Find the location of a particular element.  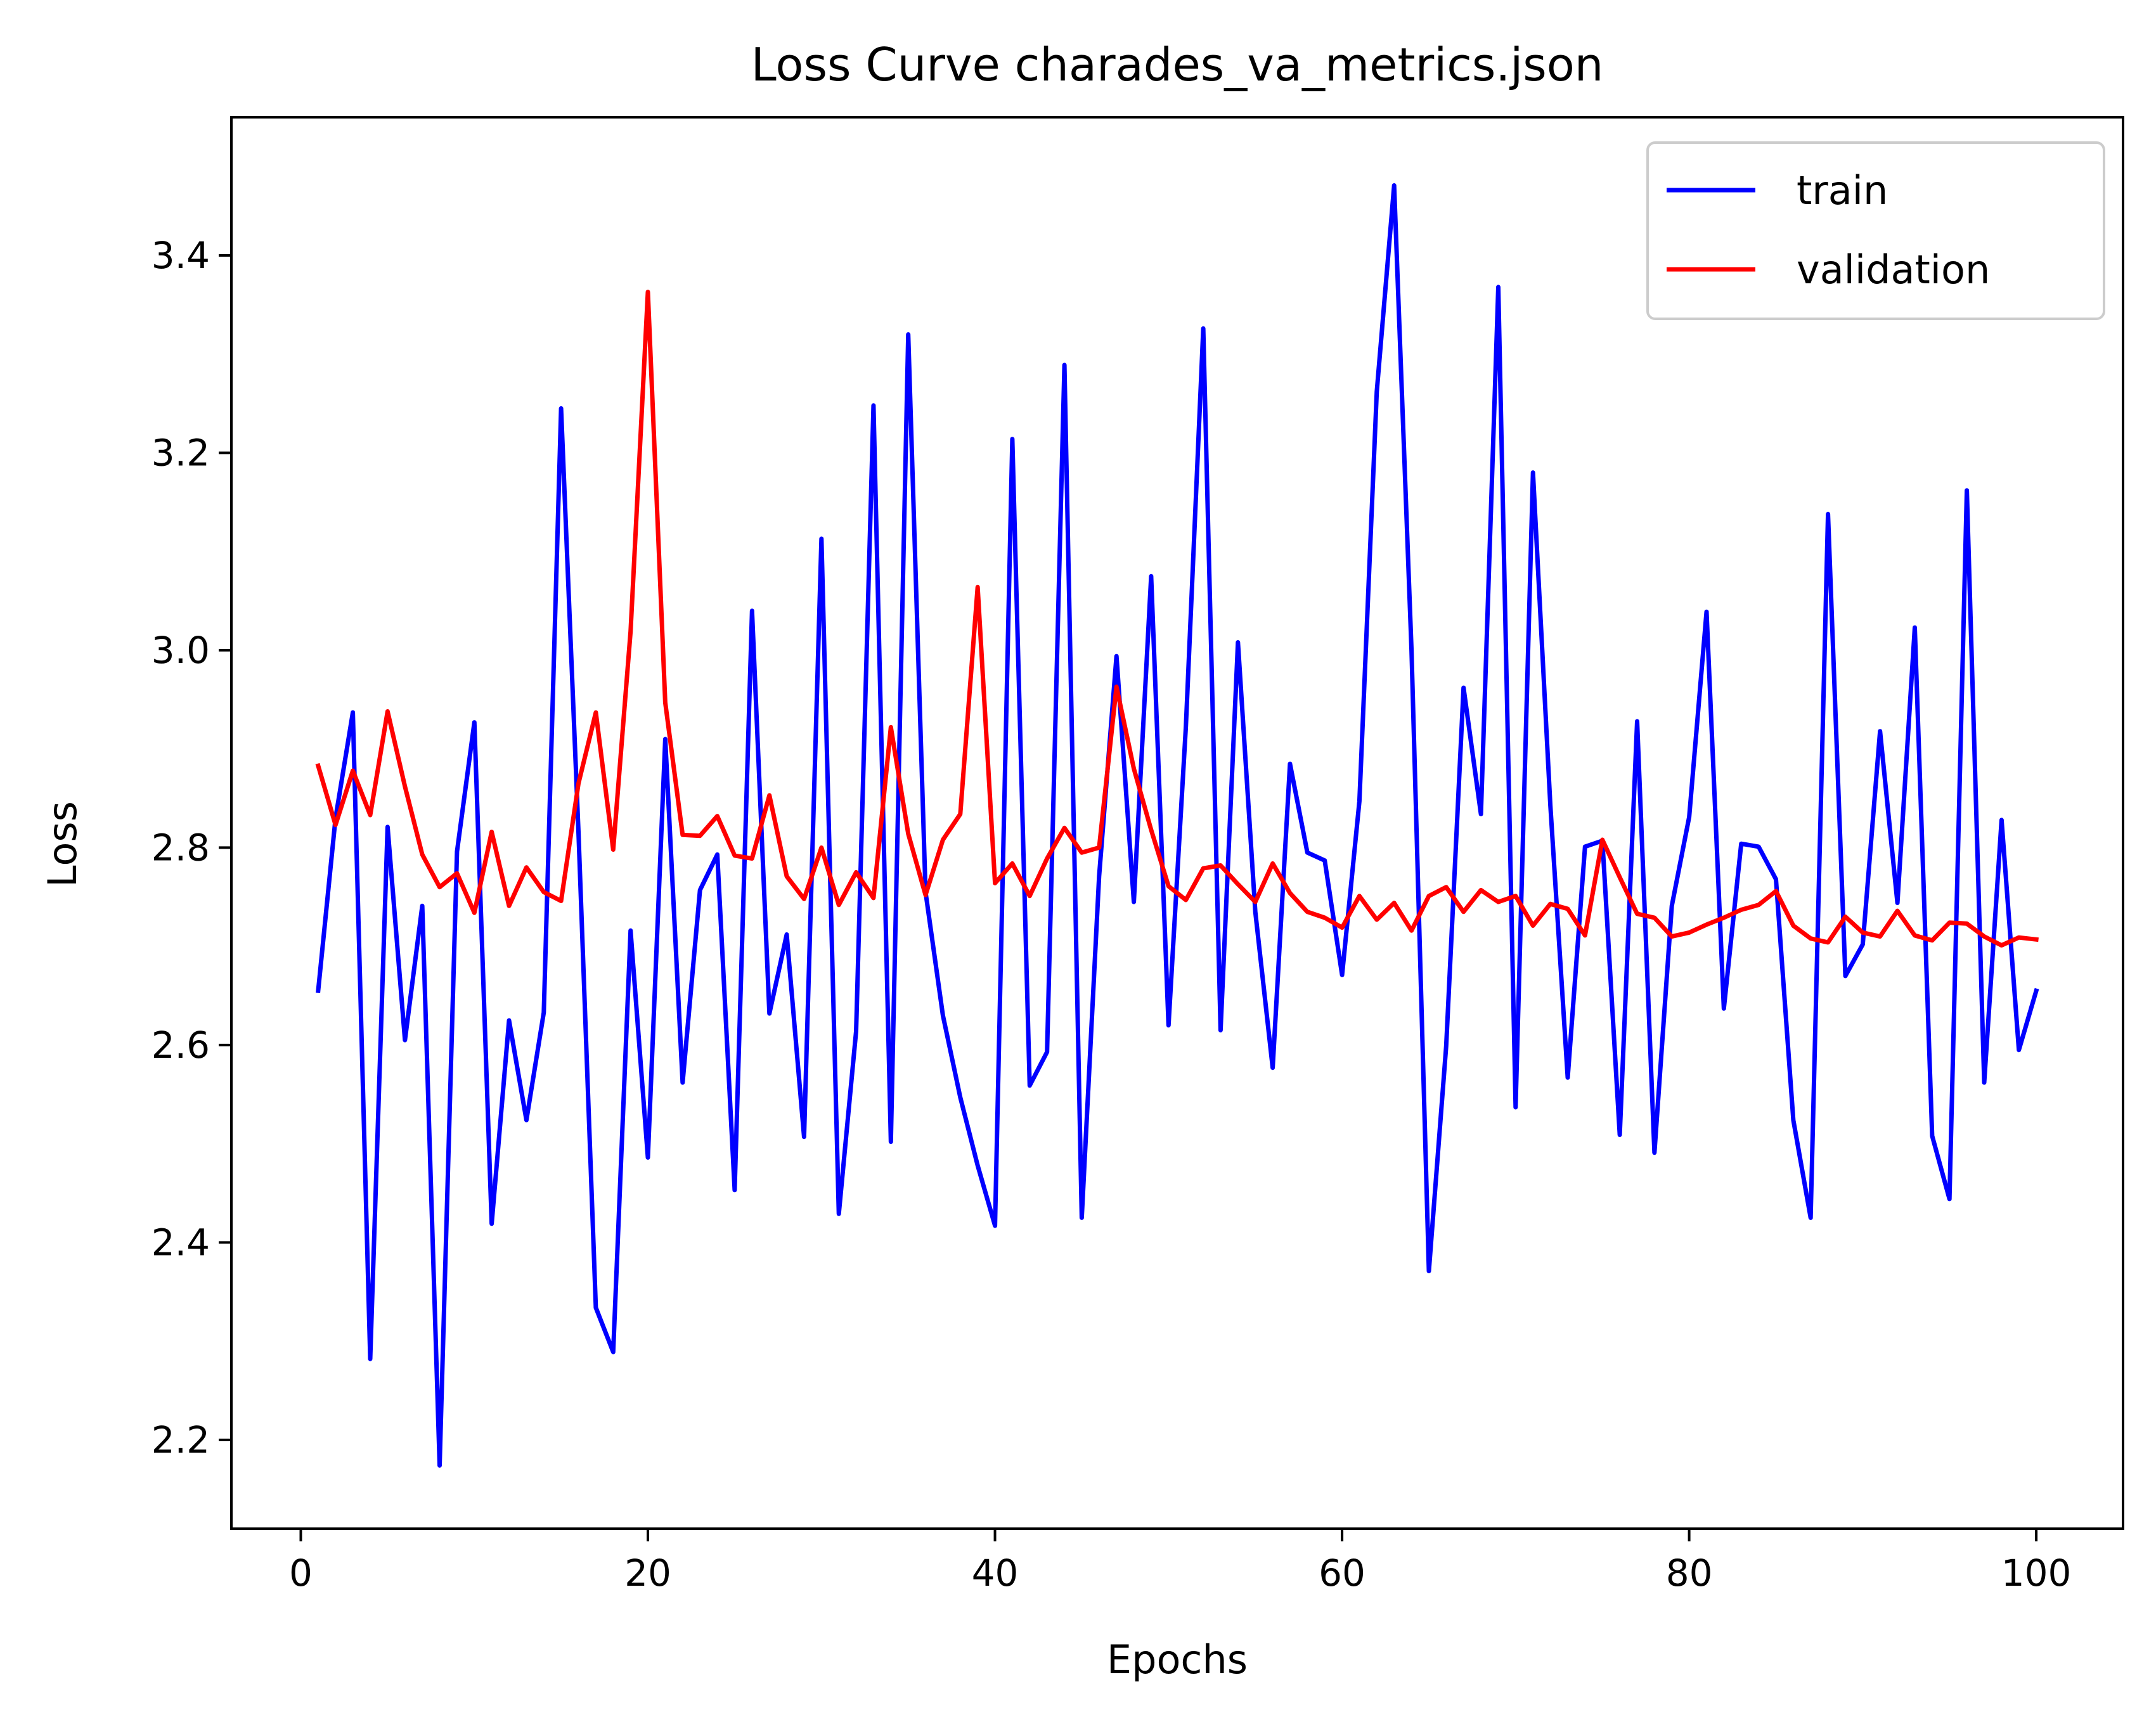

y-tick-label: 3.0 is located at coordinates (181, 650).